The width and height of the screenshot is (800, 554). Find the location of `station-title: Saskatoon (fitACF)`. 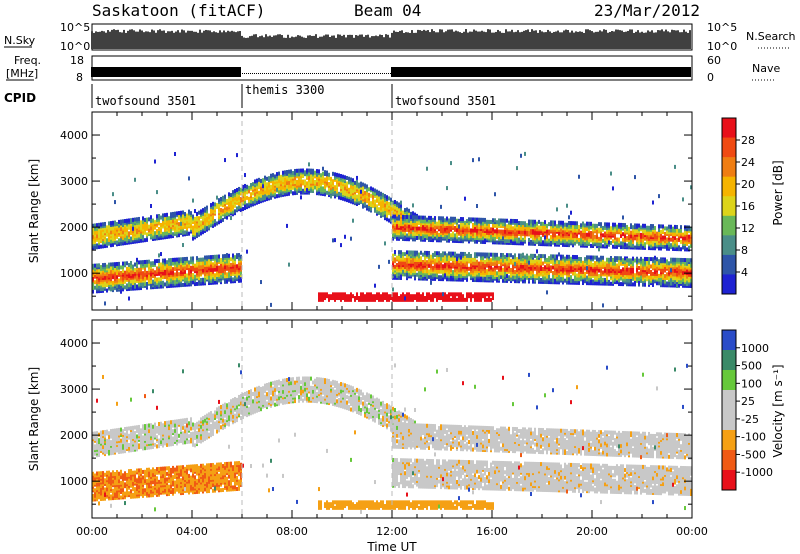

station-title: Saskatoon (fitACF) is located at coordinates (178, 10).